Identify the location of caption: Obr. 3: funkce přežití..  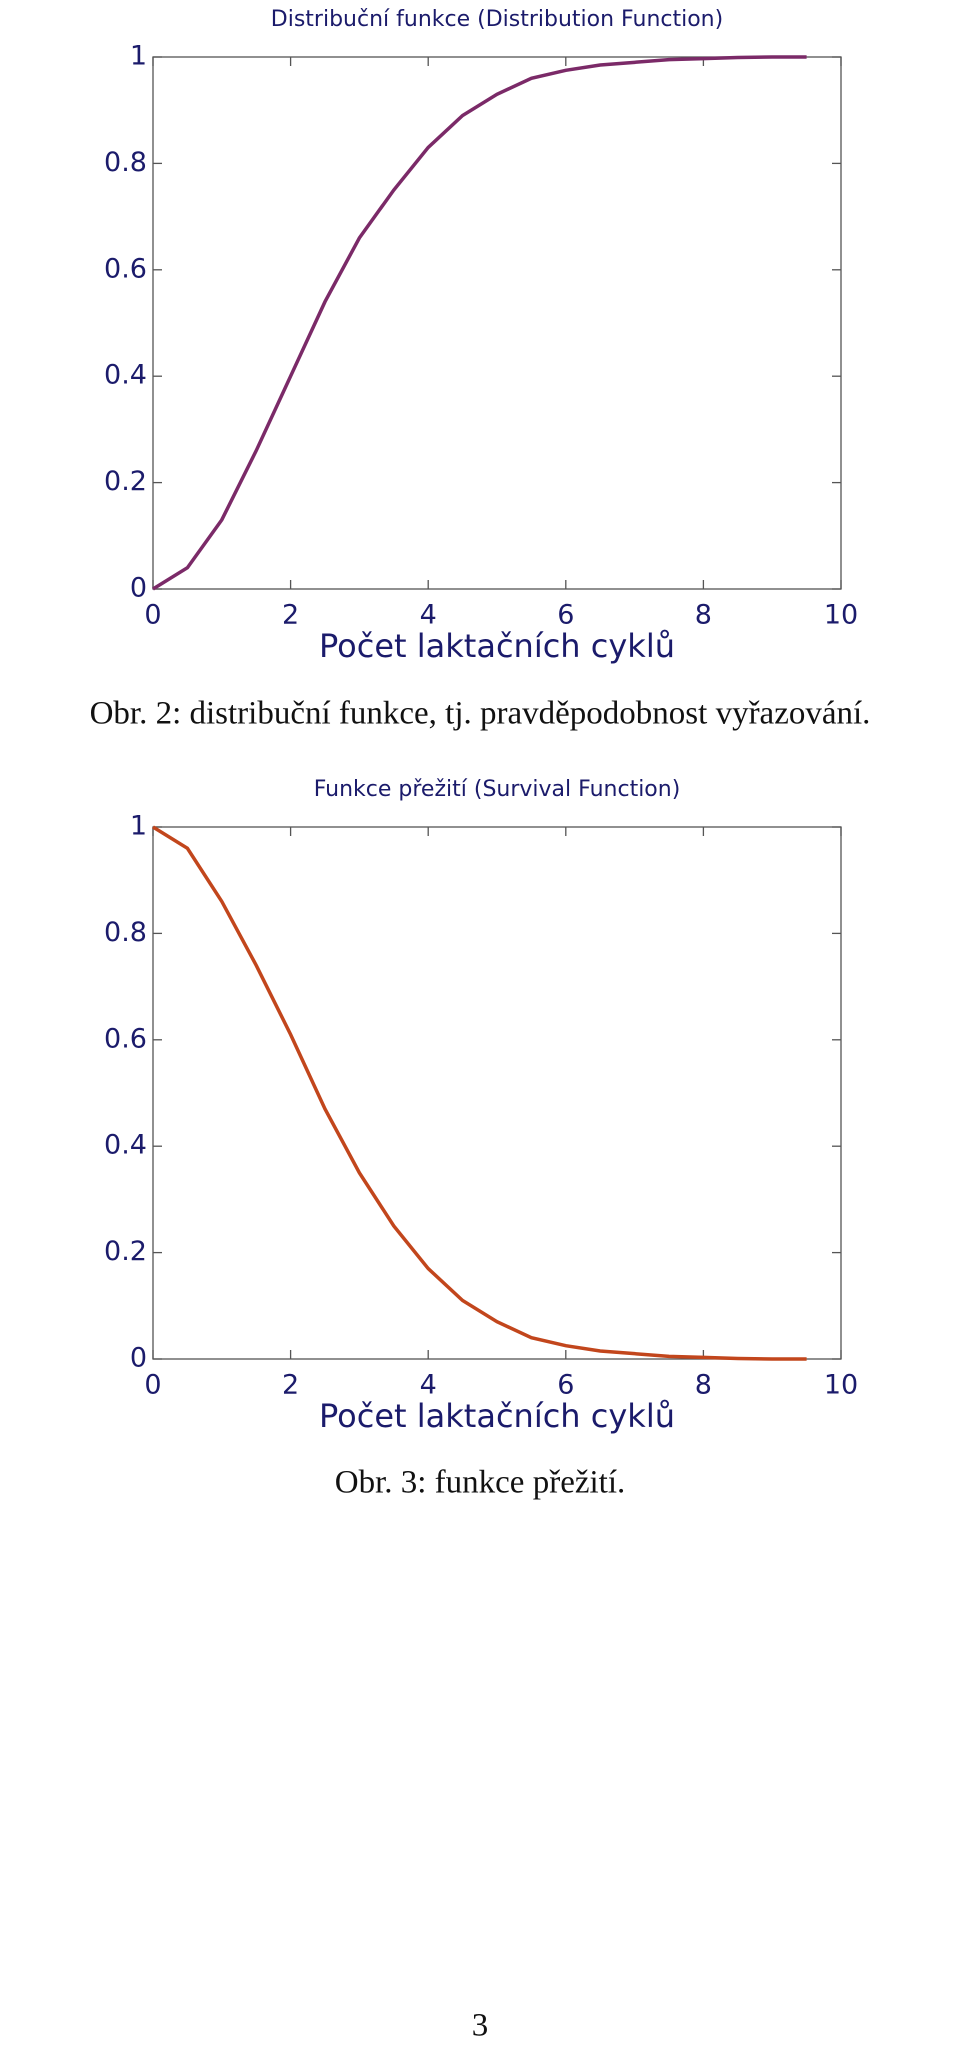
(480, 1483).